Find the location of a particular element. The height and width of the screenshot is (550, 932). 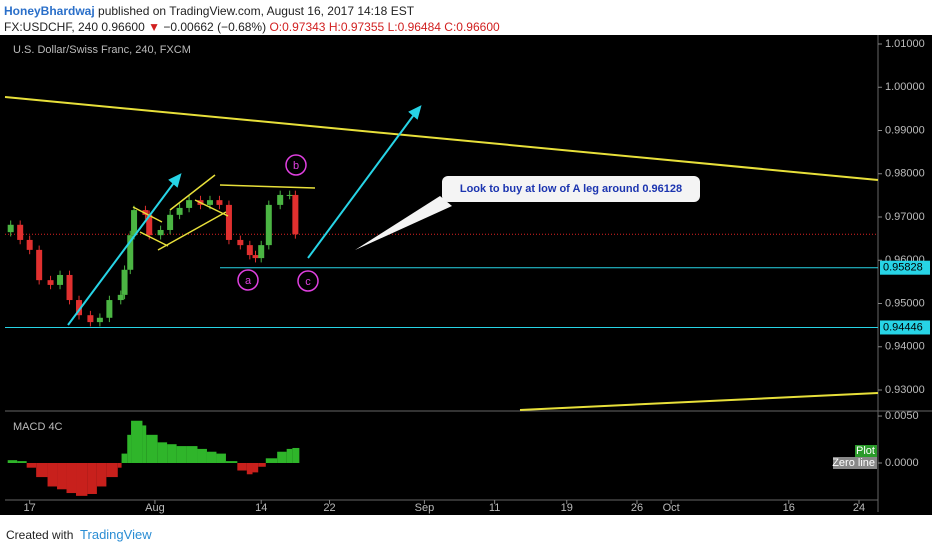

y-tick-label: 0.93000 is located at coordinates (905, 390).